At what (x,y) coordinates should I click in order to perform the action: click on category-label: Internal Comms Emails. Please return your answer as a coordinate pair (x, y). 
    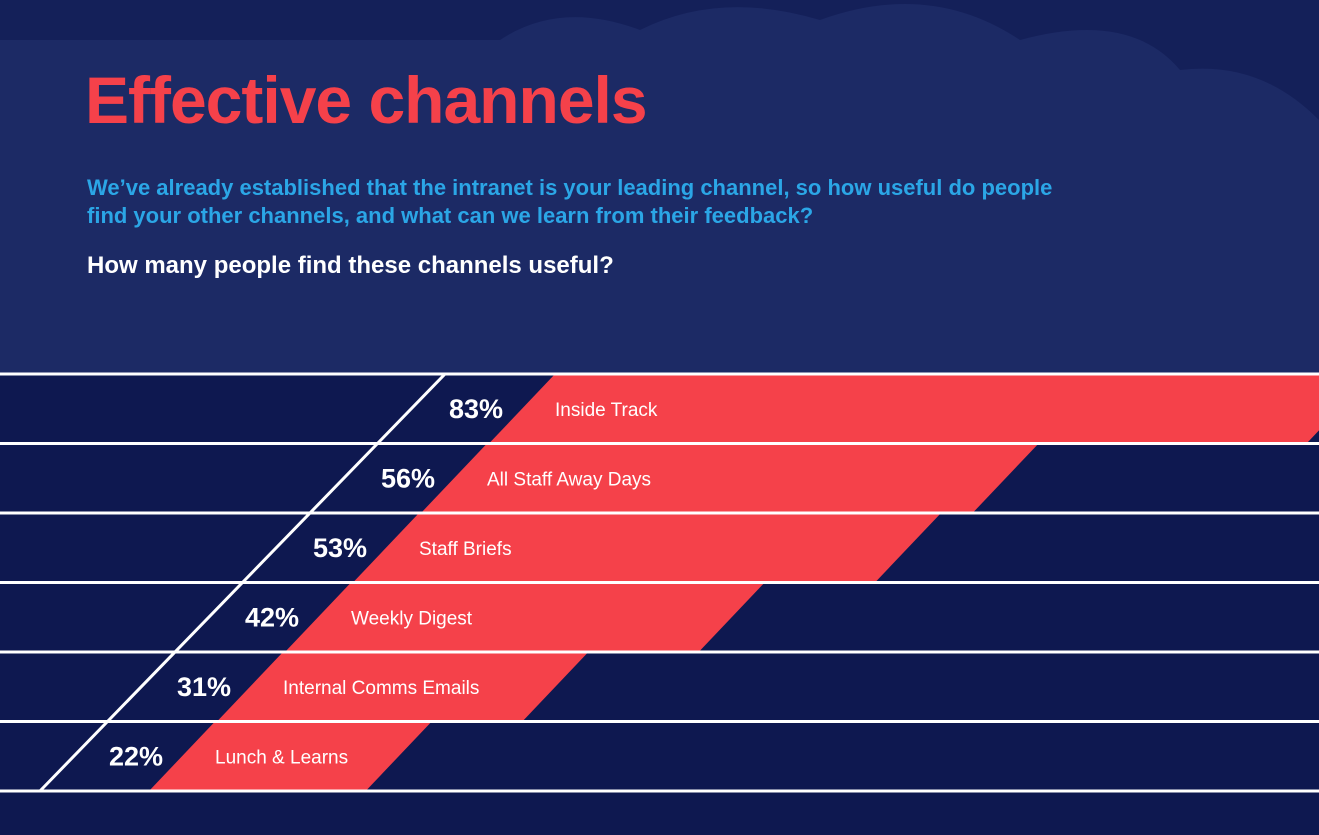
    Looking at the image, I should click on (381, 688).